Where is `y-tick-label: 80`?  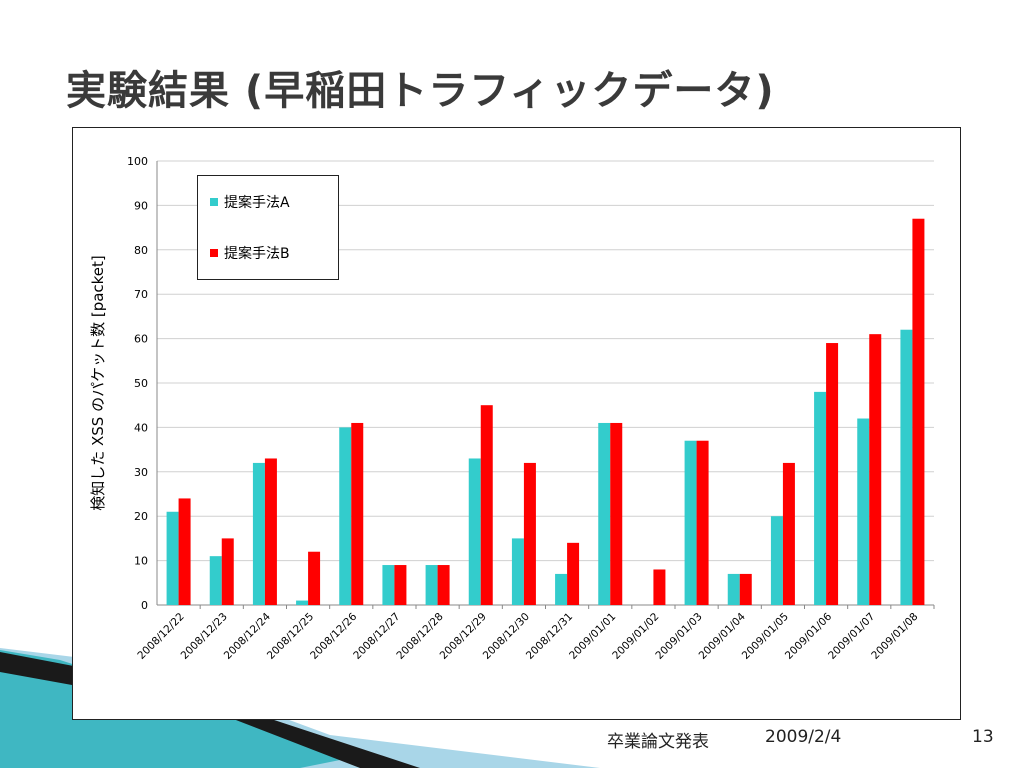 y-tick-label: 80 is located at coordinates (141, 250).